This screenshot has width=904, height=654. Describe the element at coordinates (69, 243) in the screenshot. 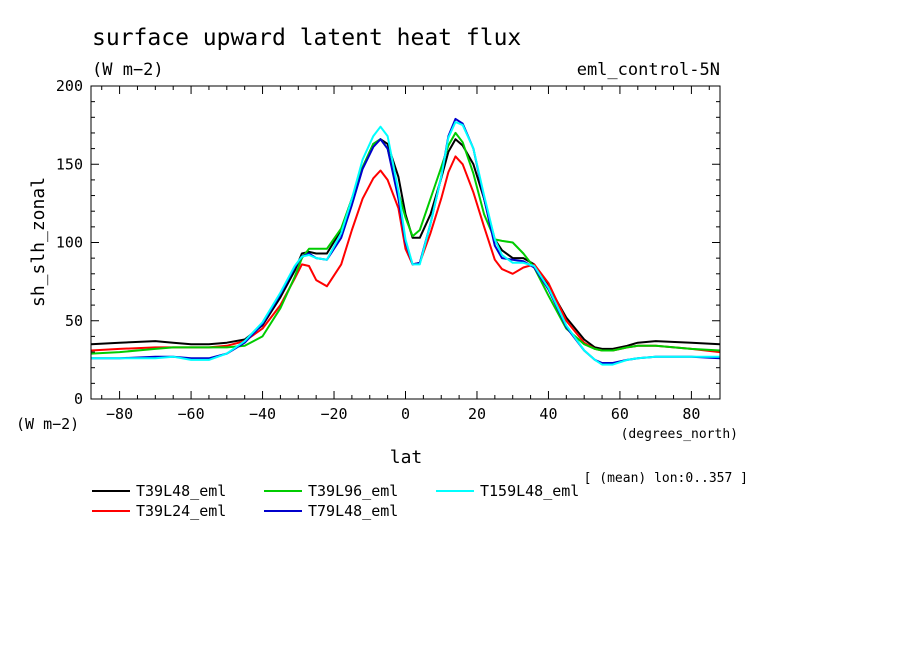

I see `y-tick-label: 100` at that location.